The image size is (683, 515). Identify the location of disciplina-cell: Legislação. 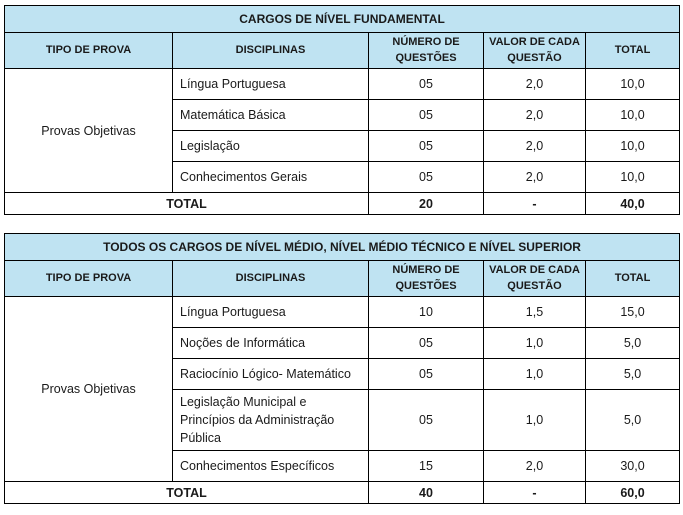
(270, 146).